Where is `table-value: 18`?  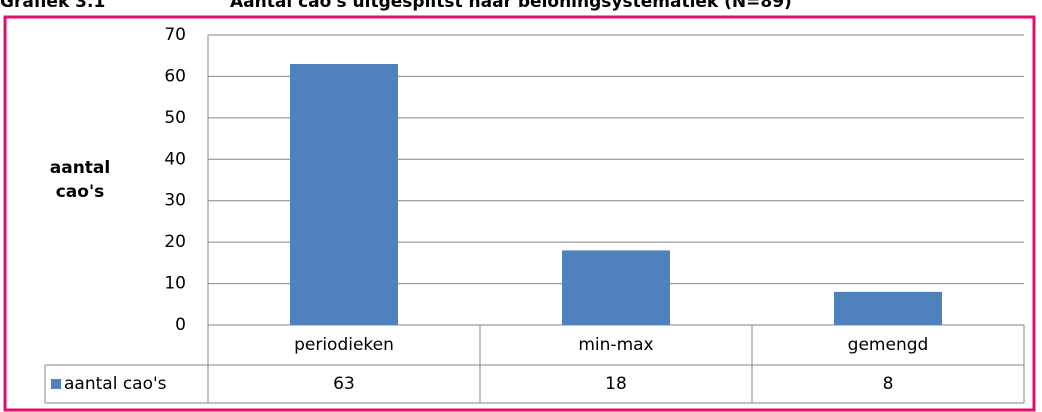 table-value: 18 is located at coordinates (616, 384).